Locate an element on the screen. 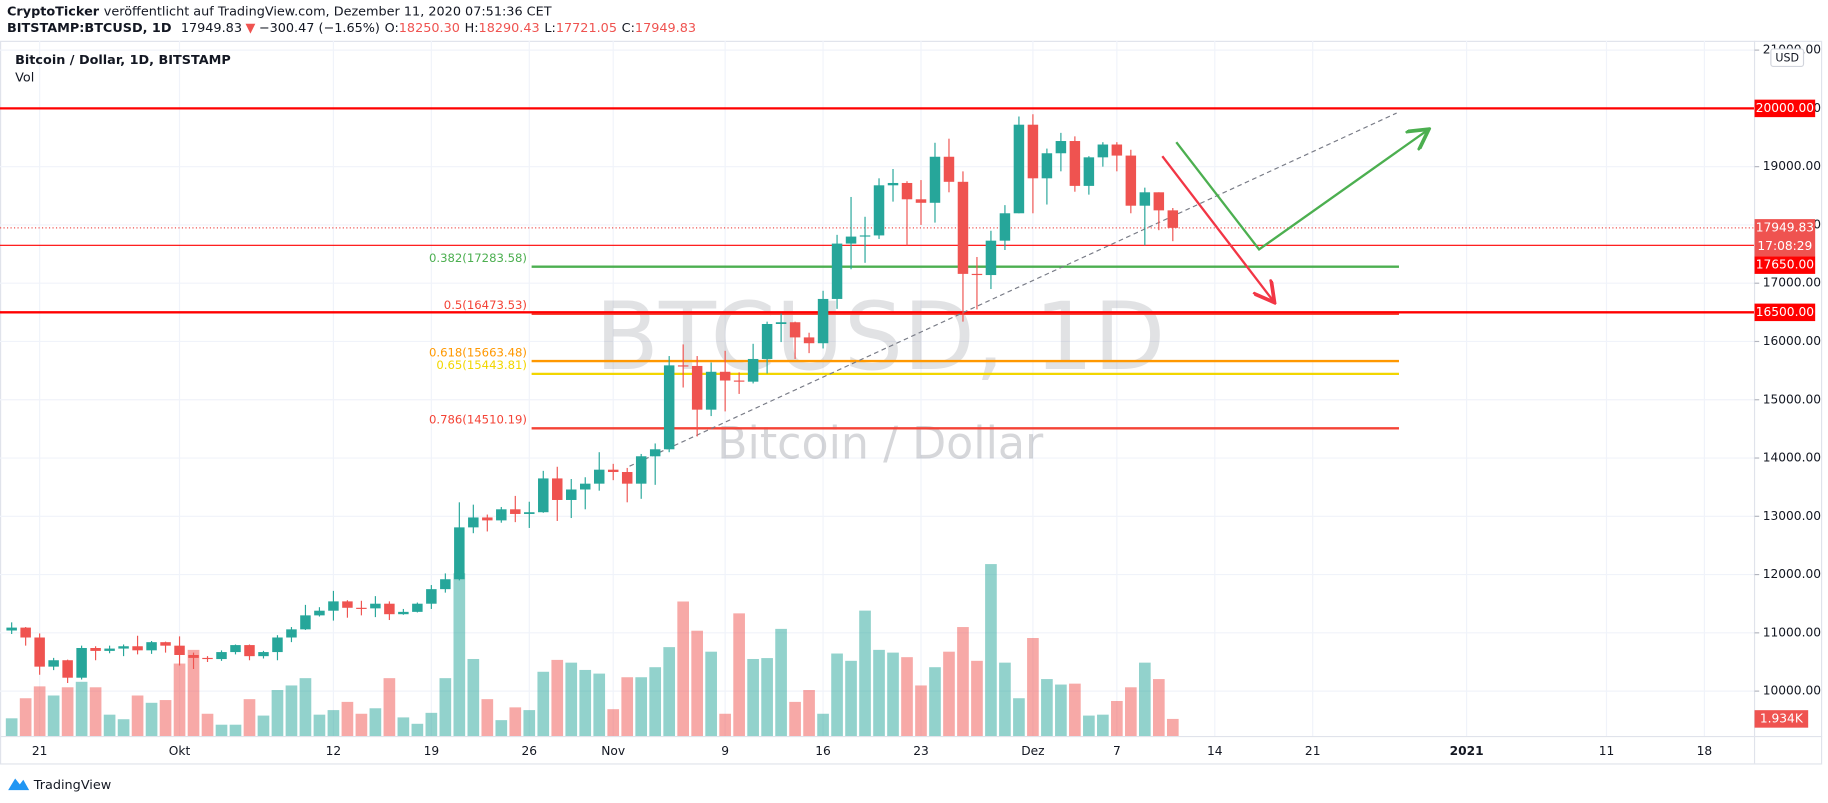 Image resolution: width=1828 pixels, height=803 pixels. volume-label-box is located at coordinates (1781, 719).